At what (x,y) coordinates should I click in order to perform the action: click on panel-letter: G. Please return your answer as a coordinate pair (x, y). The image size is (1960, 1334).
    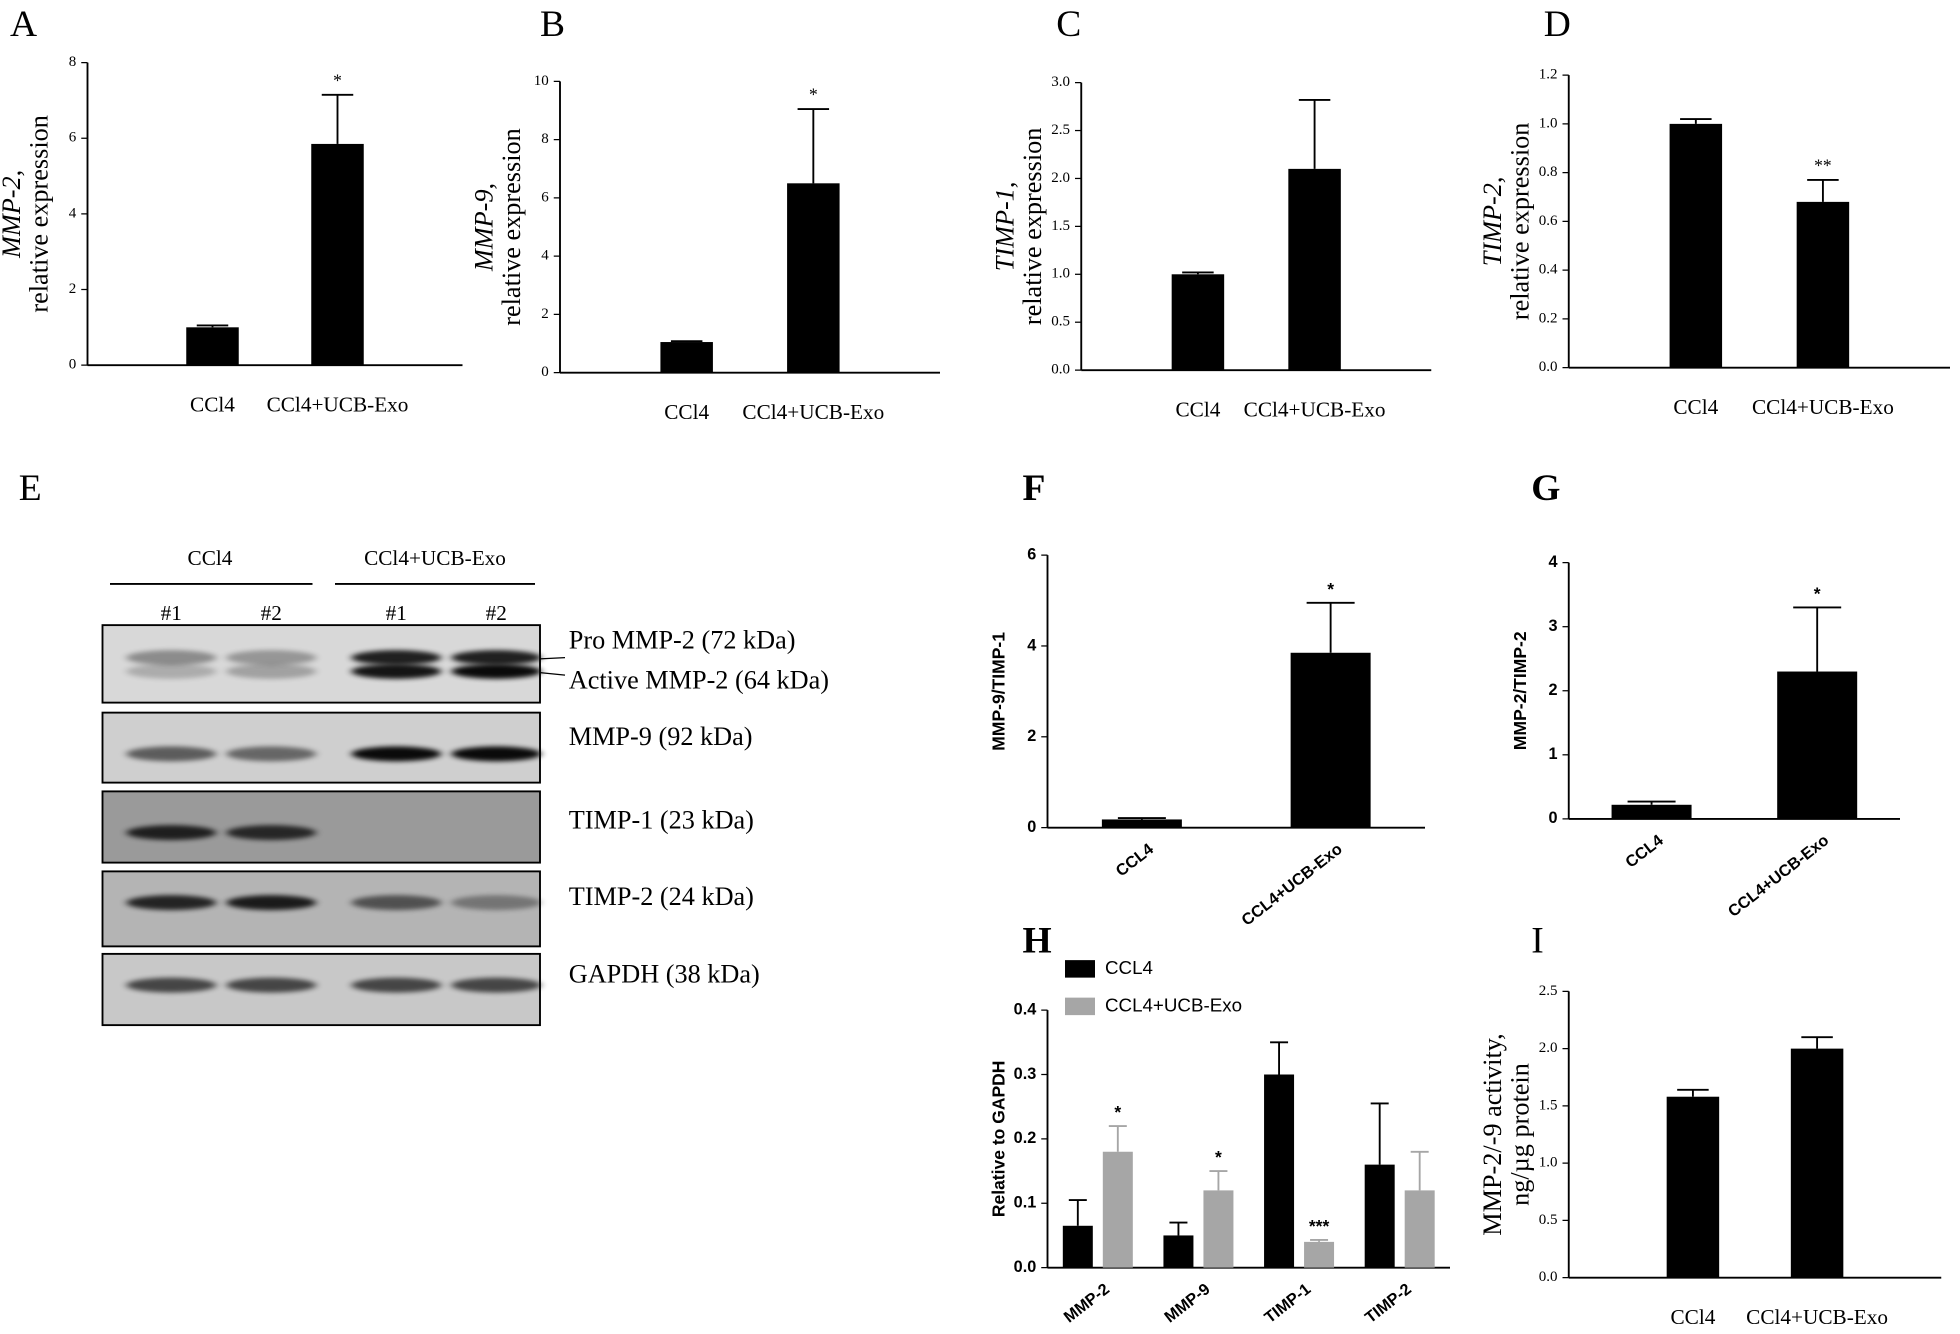
    Looking at the image, I should click on (1545, 488).